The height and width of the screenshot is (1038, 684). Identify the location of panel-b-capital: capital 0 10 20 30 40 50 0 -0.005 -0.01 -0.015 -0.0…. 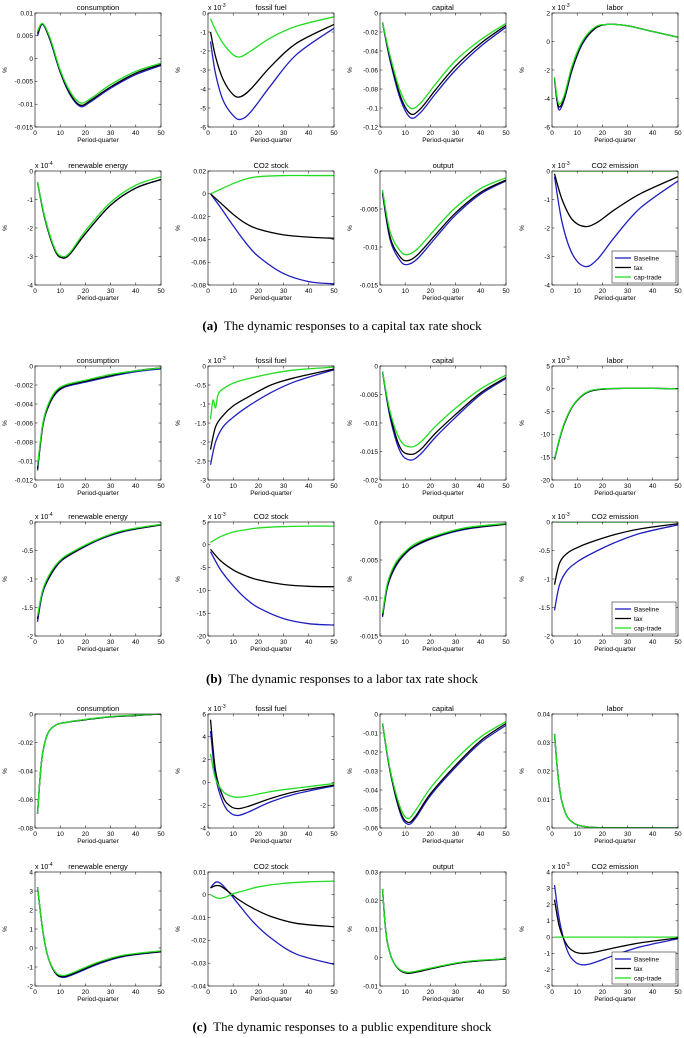
(428, 426).